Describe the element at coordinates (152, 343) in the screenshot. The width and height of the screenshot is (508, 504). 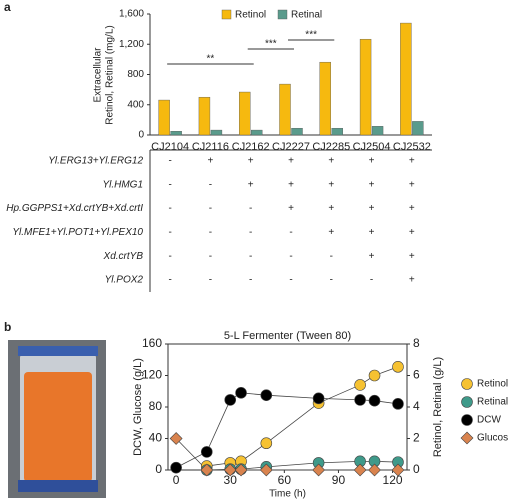
I see `y-tick-label: 160` at that location.